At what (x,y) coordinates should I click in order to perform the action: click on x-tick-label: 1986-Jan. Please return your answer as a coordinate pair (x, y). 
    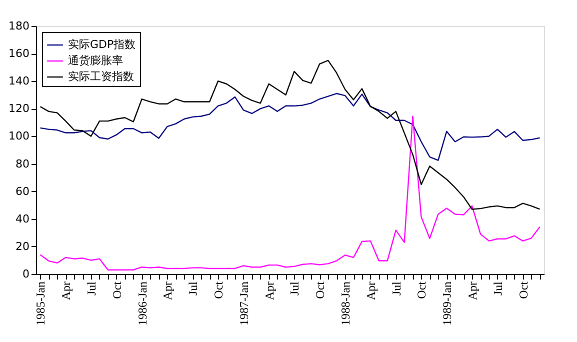
    Looking at the image, I should click on (142, 304).